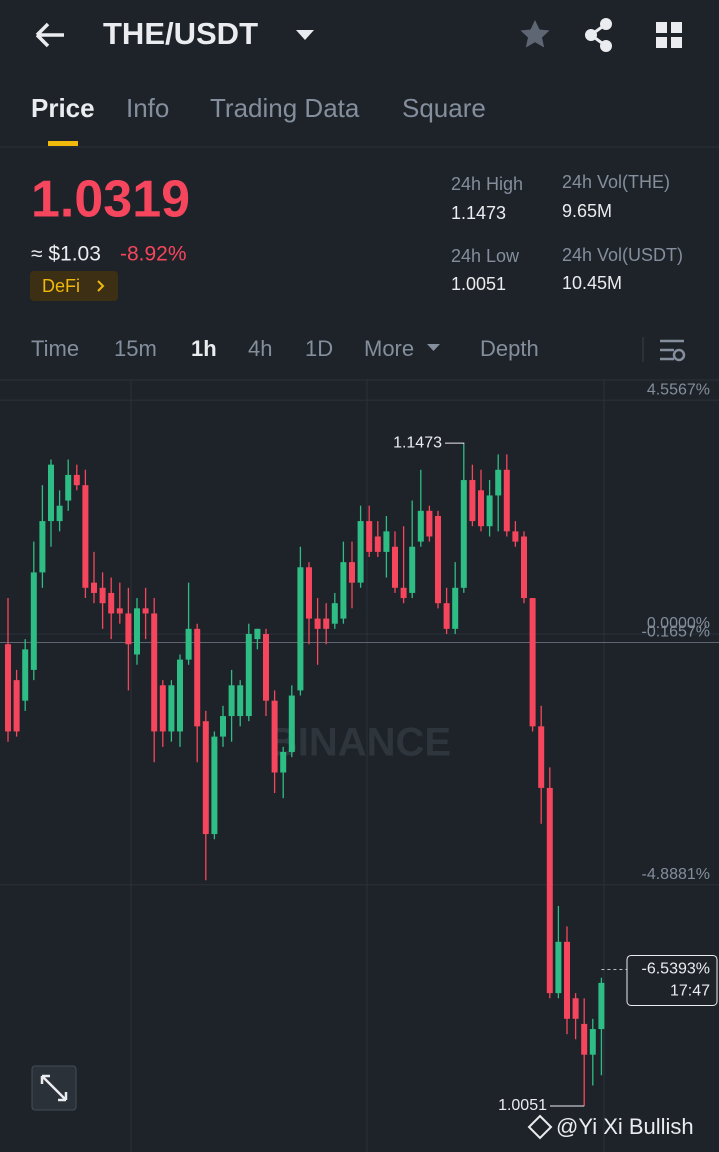 This screenshot has width=719, height=1152. I want to click on stat-label: 24h Vol(USDT), so click(622, 255).